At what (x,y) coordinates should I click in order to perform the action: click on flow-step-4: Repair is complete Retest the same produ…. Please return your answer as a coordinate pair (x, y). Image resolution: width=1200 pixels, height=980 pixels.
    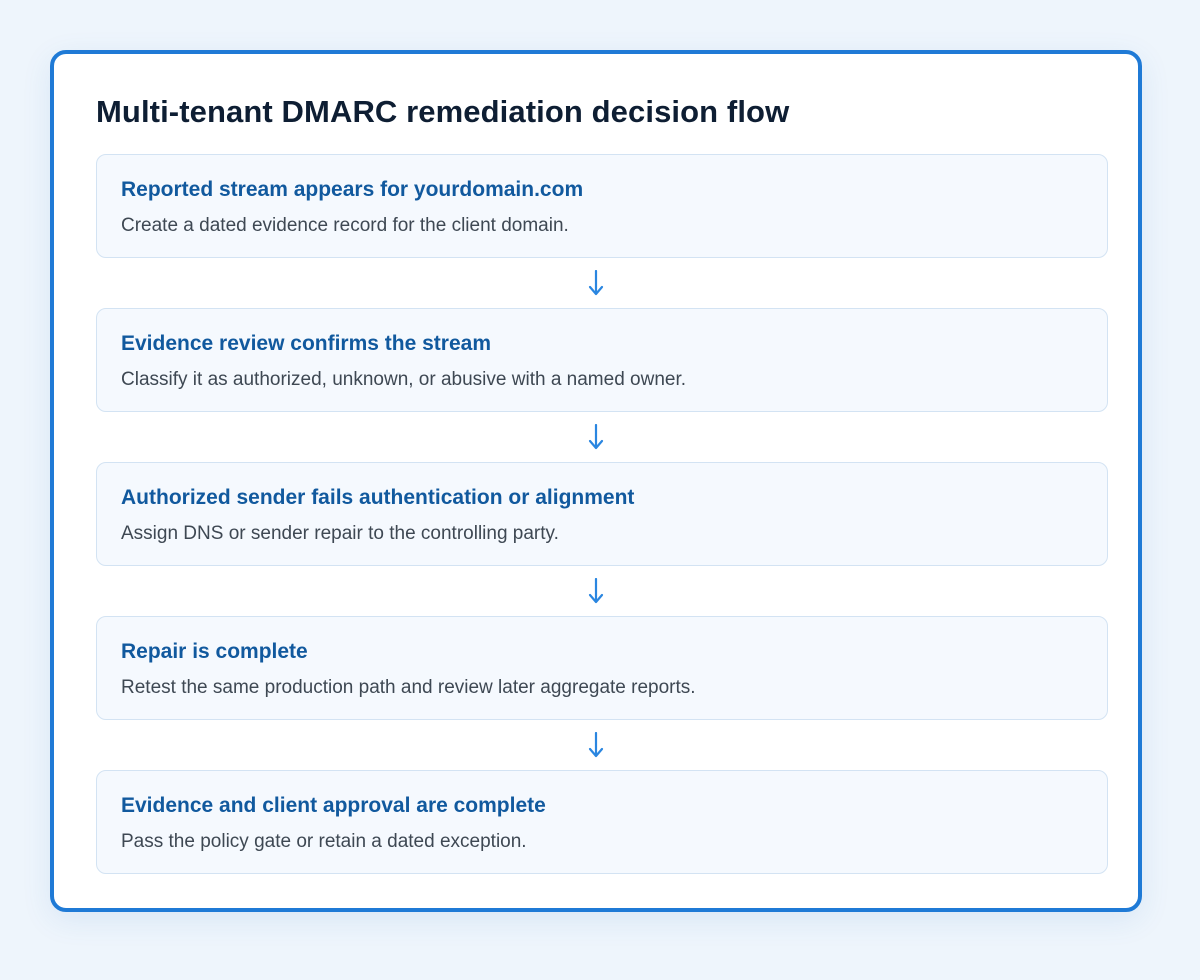
    Looking at the image, I should click on (602, 668).